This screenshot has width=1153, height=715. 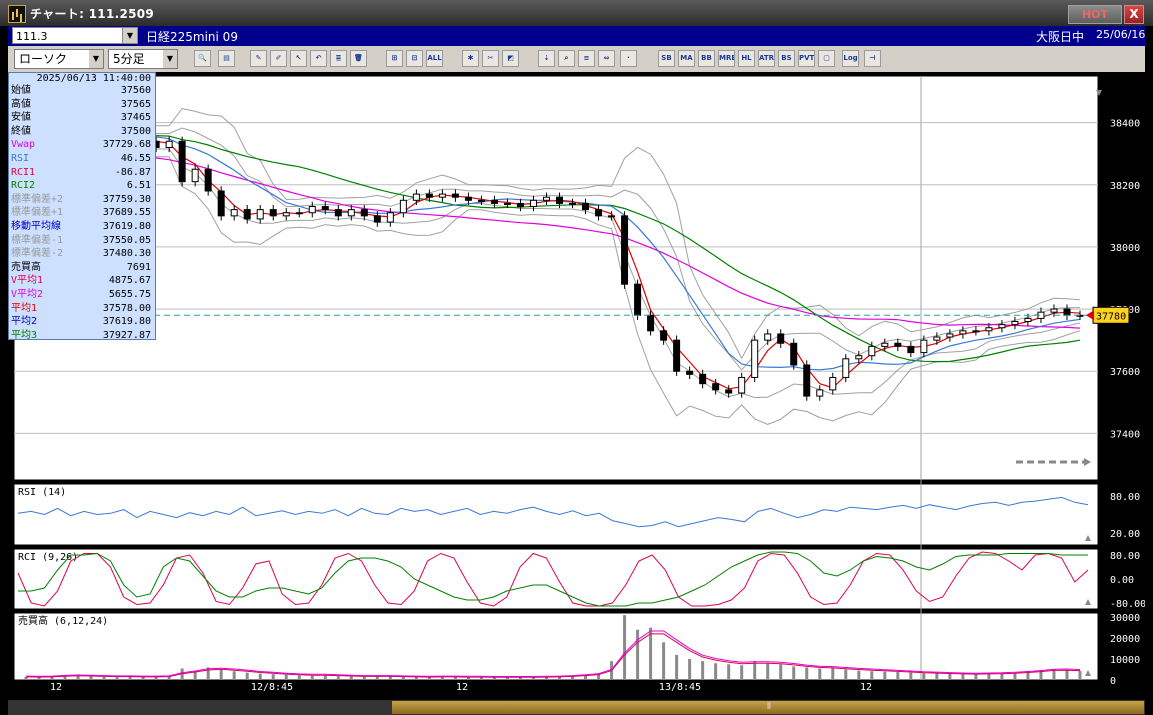 I want to click on title-bar: チャート: 111.2509 HOT X, so click(x=576, y=13).